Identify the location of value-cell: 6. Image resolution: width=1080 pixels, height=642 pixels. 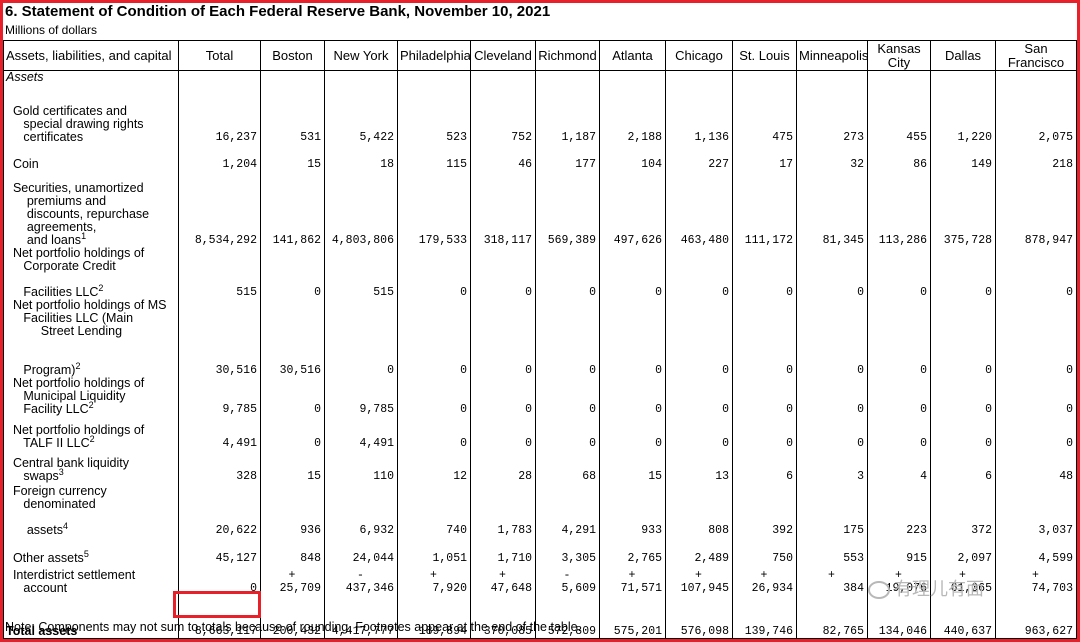
(764, 466).